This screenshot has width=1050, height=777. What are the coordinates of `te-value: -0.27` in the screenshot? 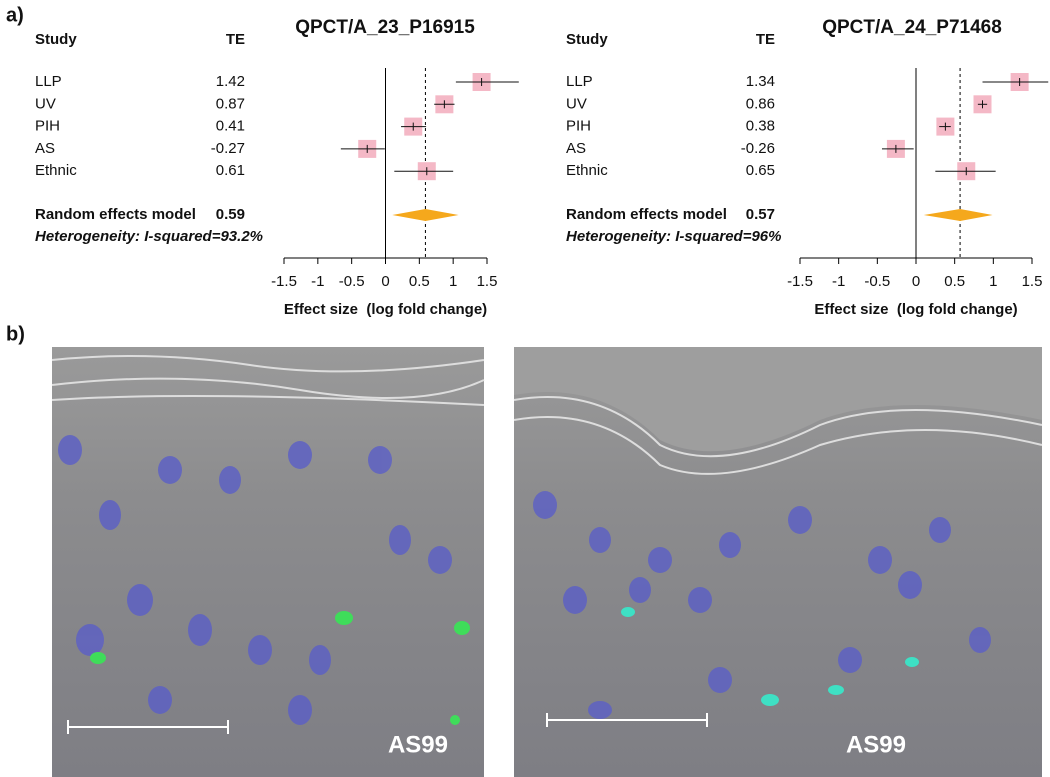 It's located at (228, 148).